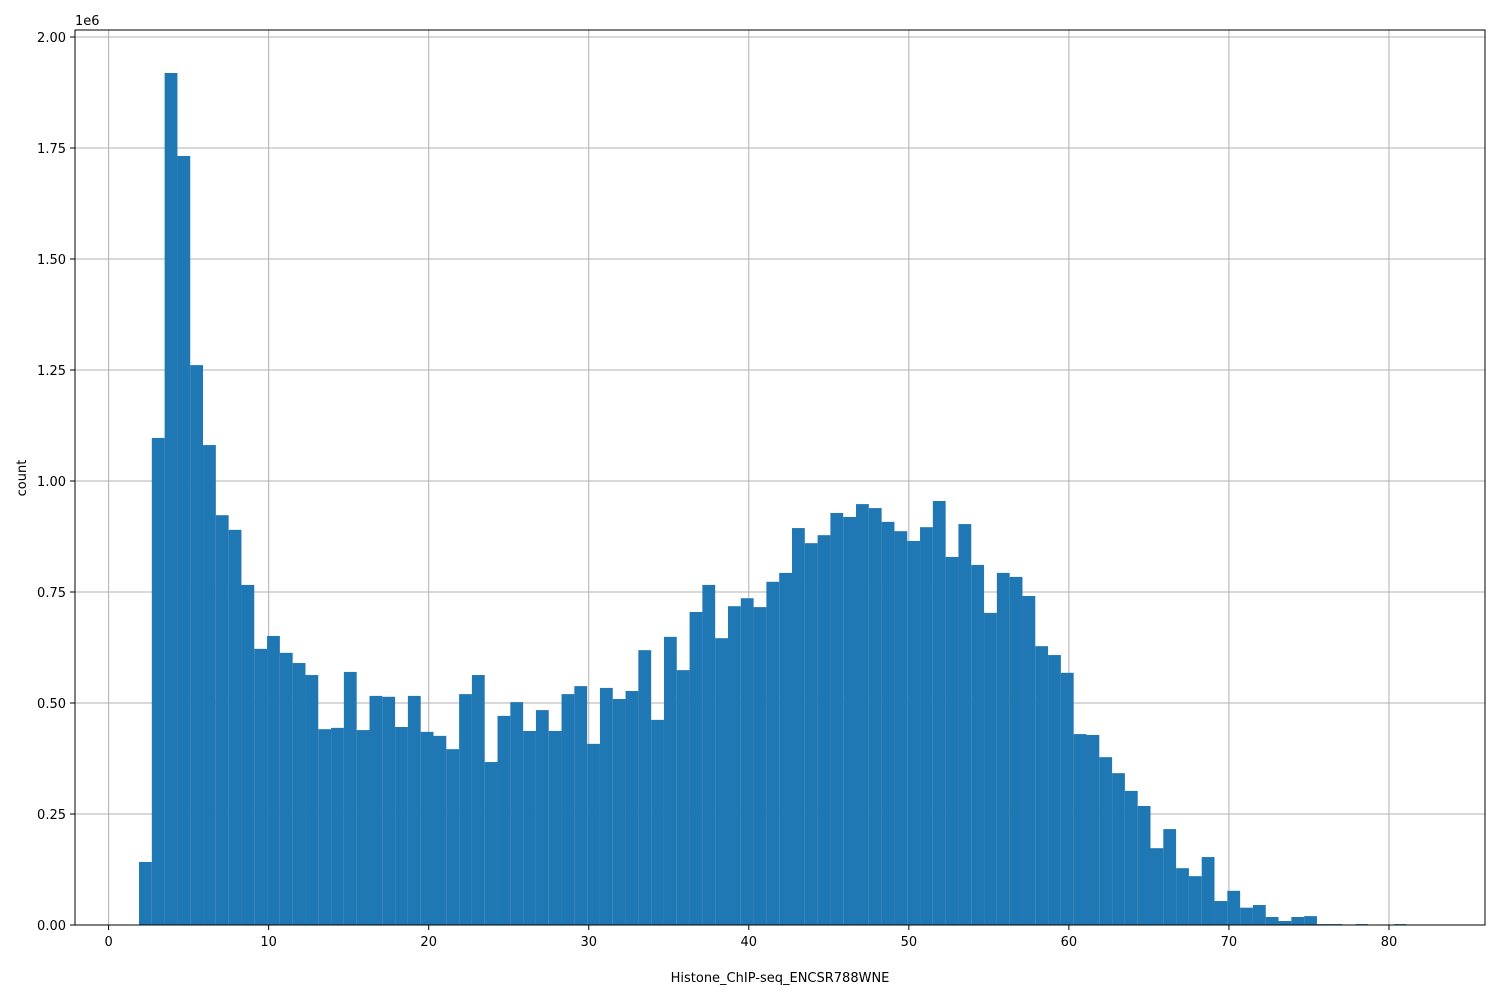 Image resolution: width=1500 pixels, height=1000 pixels. I want to click on y-tick-label: 0.50, so click(51, 704).